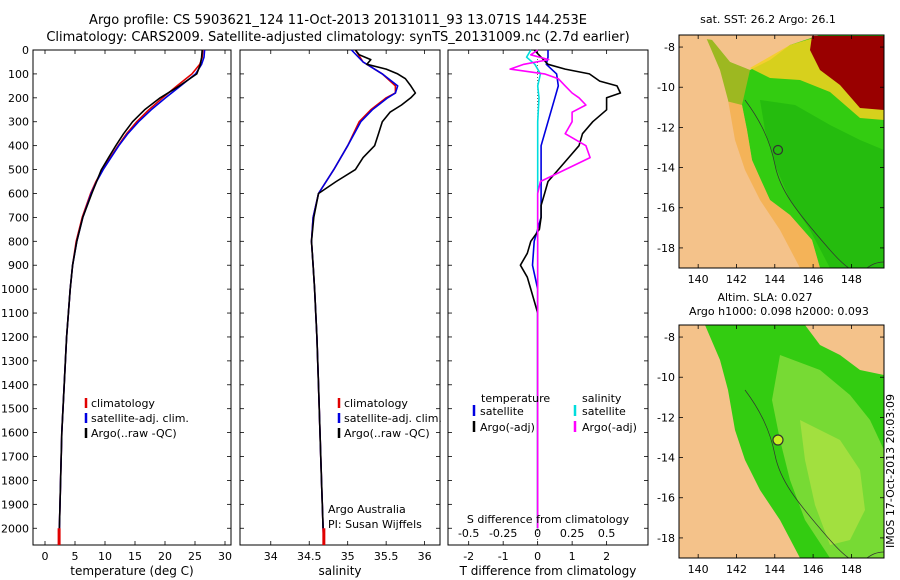 The height and width of the screenshot is (580, 900). What do you see at coordinates (15, 361) in the screenshot?
I see `y-tick-label: 1300` at bounding box center [15, 361].